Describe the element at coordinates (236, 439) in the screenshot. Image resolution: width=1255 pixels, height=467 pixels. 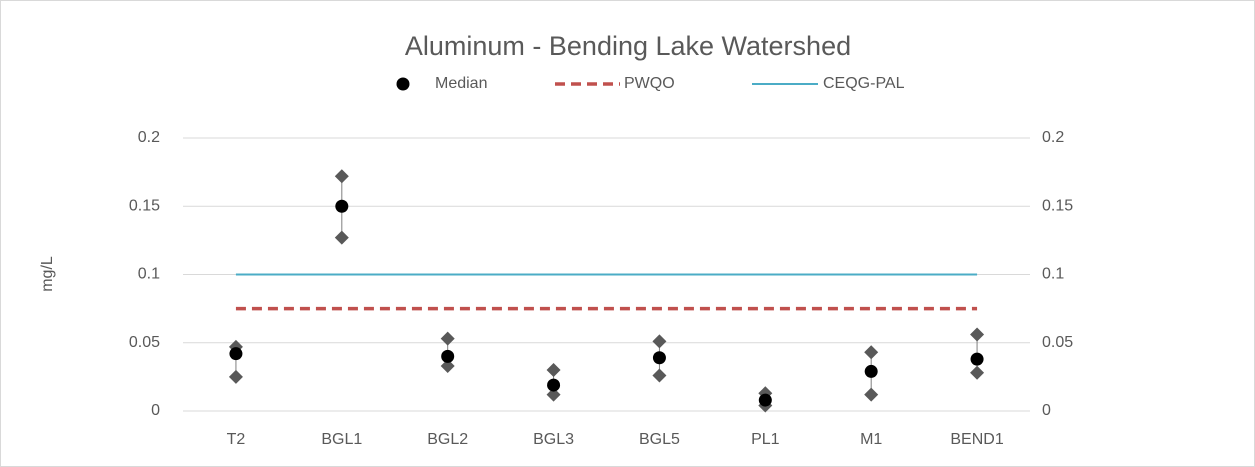
I see `x-tick-label: T2` at that location.